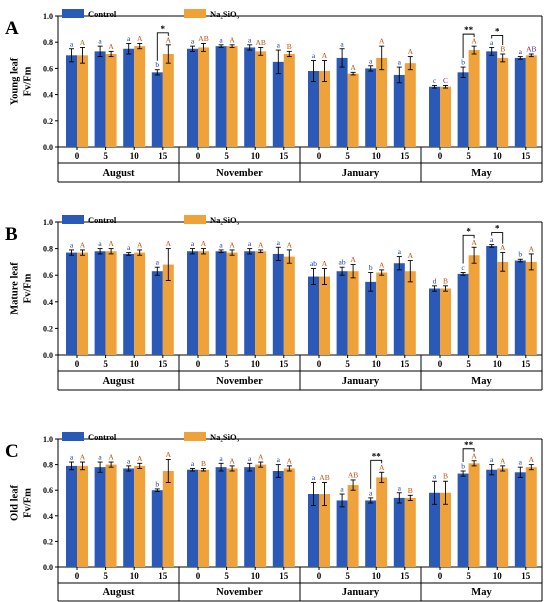 This screenshot has height=602, width=550. I want to click on significance-letter: C, so click(445, 80).